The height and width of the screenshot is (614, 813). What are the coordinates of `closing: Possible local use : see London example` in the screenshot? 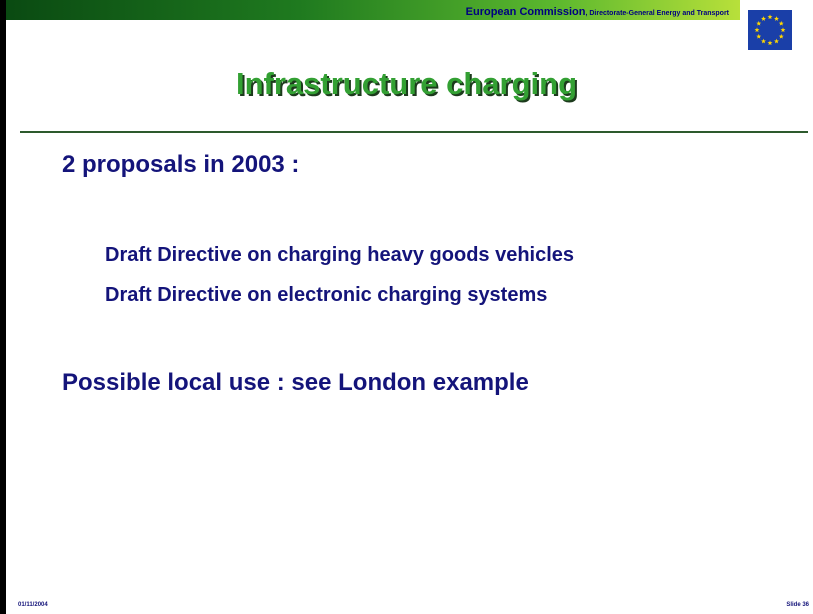 It's located at (295, 382).